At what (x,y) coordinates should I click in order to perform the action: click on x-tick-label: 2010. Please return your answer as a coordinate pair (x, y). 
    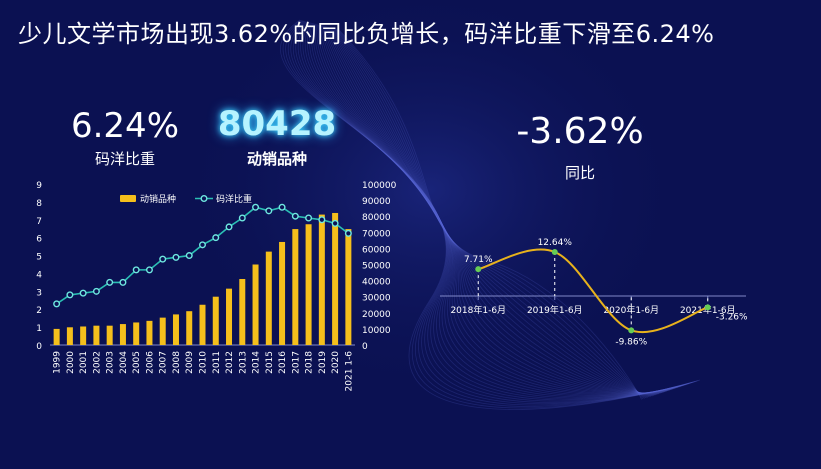
    Looking at the image, I should click on (204, 362).